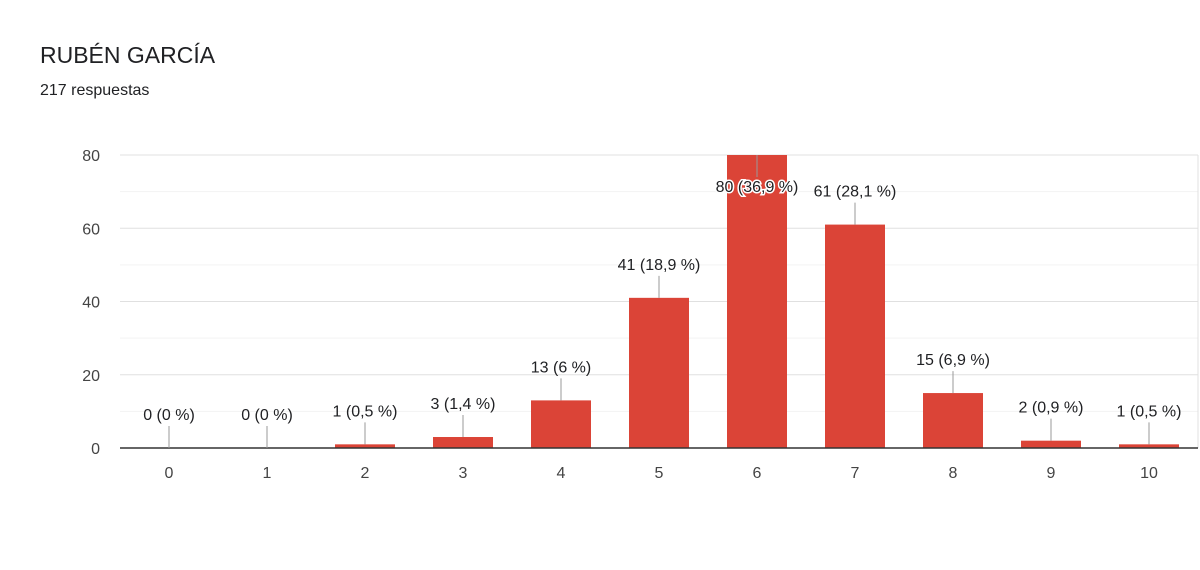 This screenshot has height=570, width=1200. I want to click on response-count: 217 respuestas, so click(95, 90).